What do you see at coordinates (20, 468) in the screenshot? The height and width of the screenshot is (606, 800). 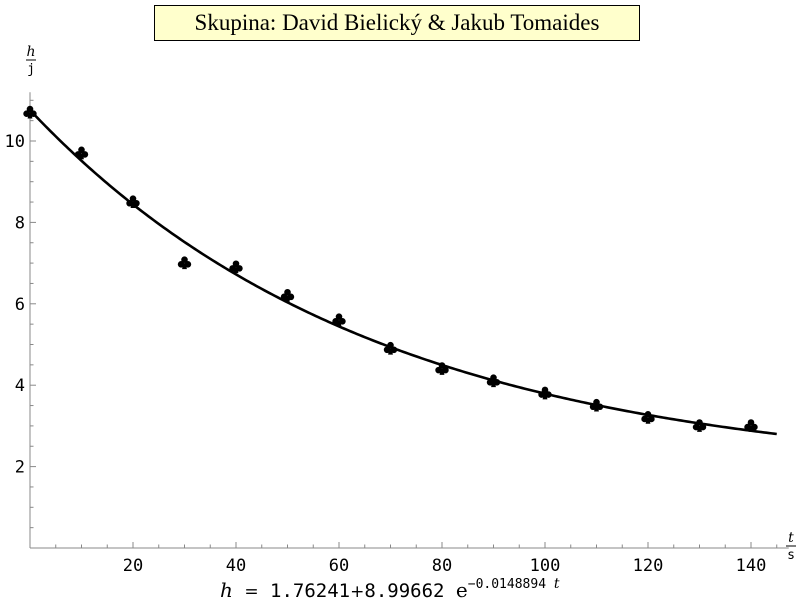 I see `y-tick-label: 2` at bounding box center [20, 468].